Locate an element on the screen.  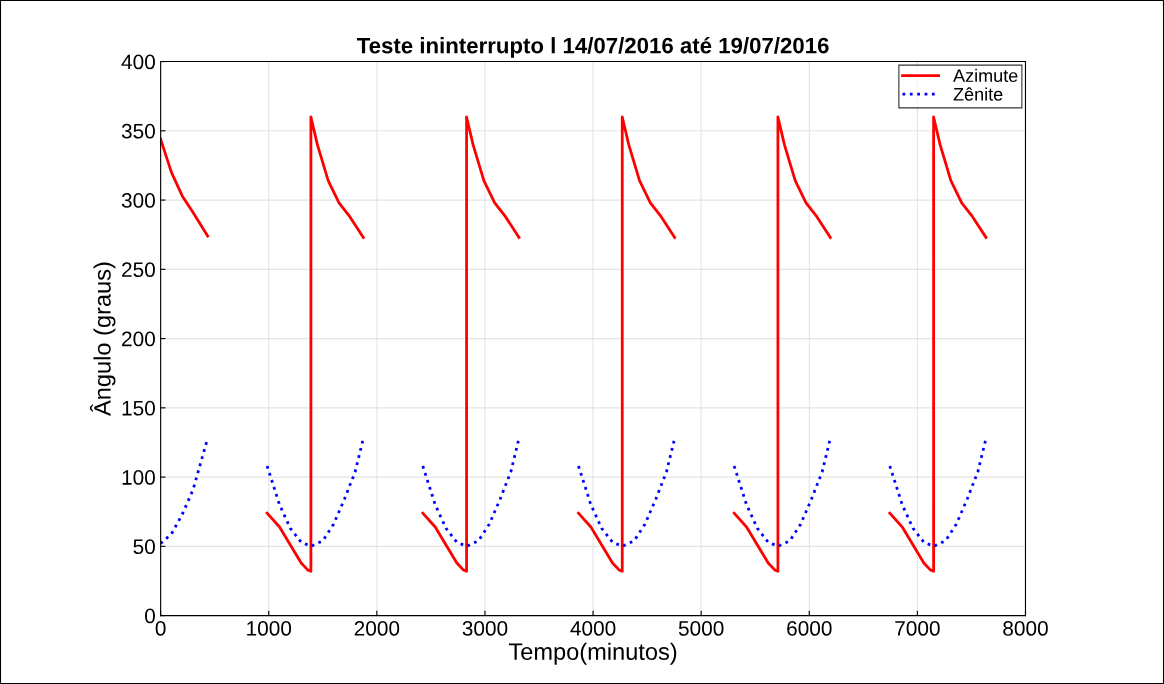
x-tick-label: 1000 is located at coordinates (269, 628).